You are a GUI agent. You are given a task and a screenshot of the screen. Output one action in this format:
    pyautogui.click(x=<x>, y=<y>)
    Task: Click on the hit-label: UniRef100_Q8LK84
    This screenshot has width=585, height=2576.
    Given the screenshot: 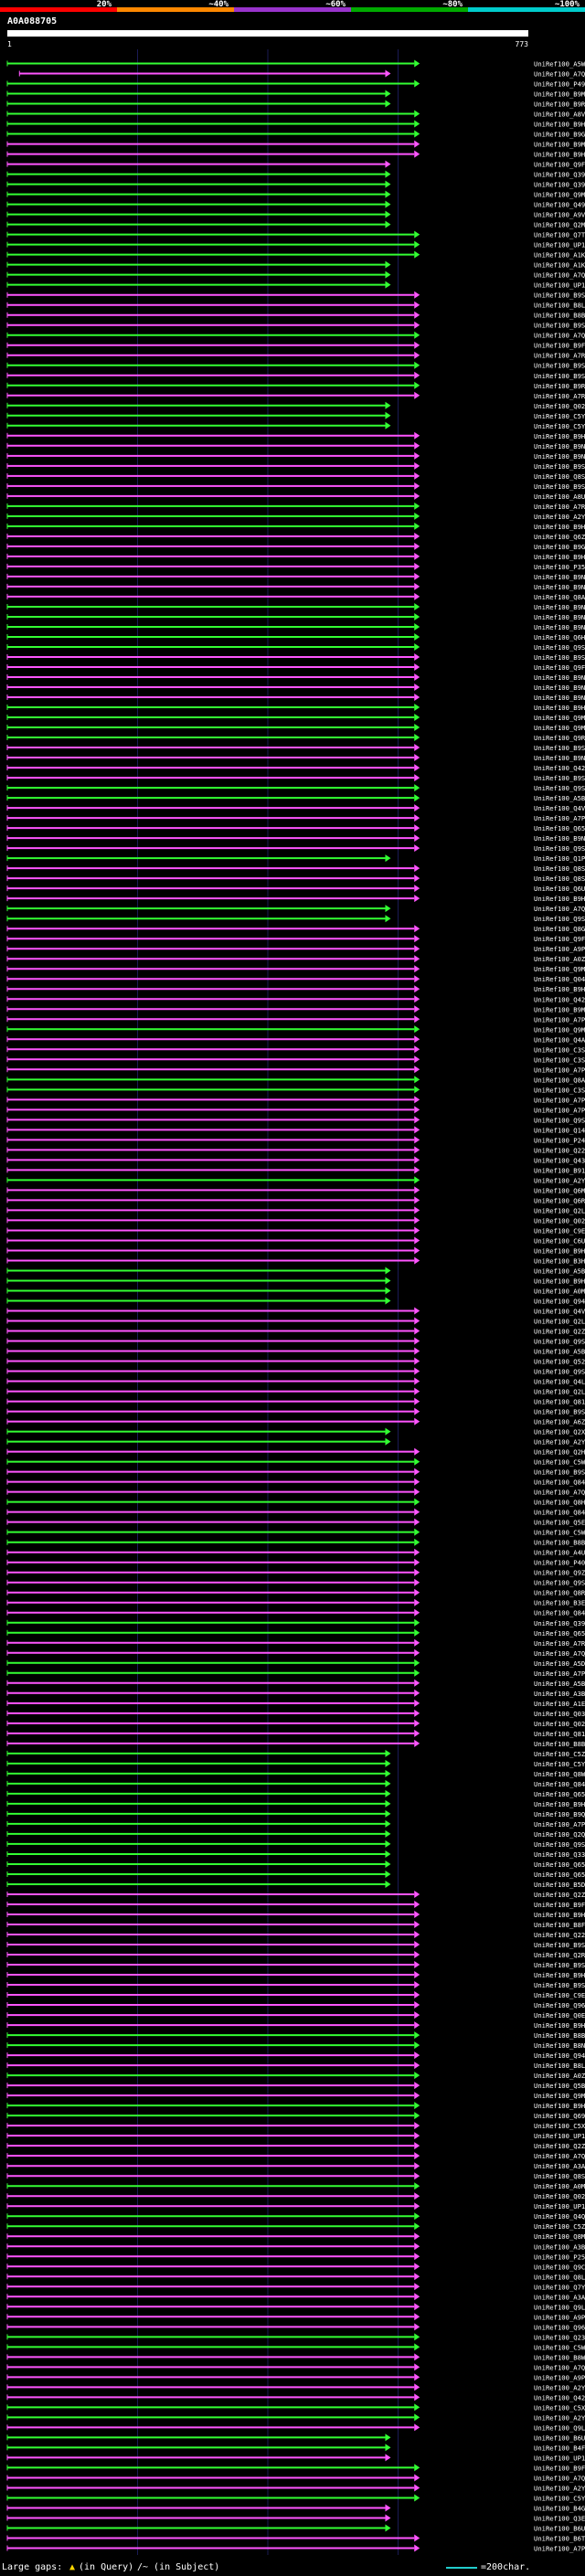 What is the action you would take?
    pyautogui.click(x=560, y=2277)
    